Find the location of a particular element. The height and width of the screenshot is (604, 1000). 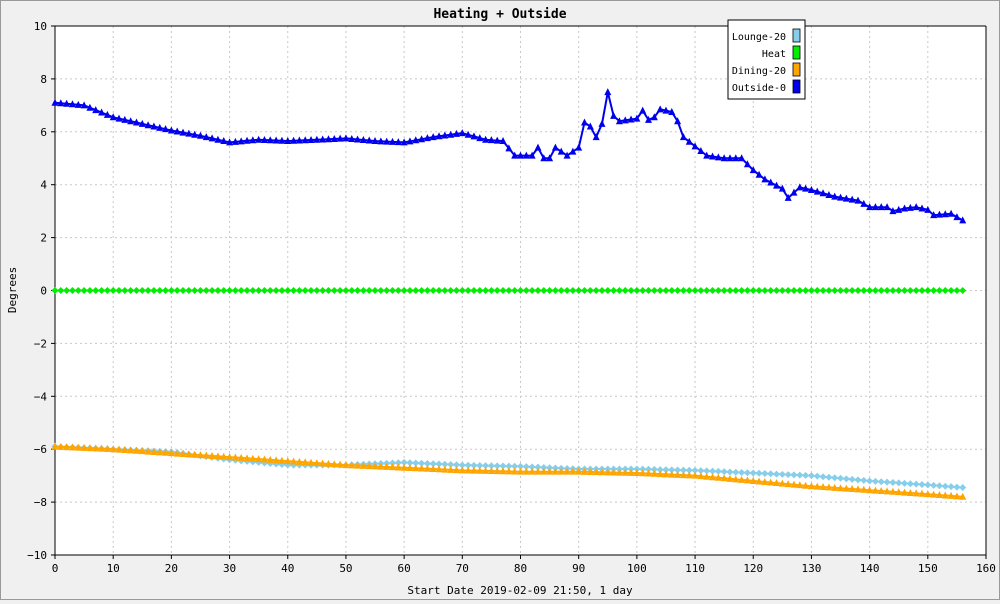

y-tick-label: −6 is located at coordinates (40, 449).